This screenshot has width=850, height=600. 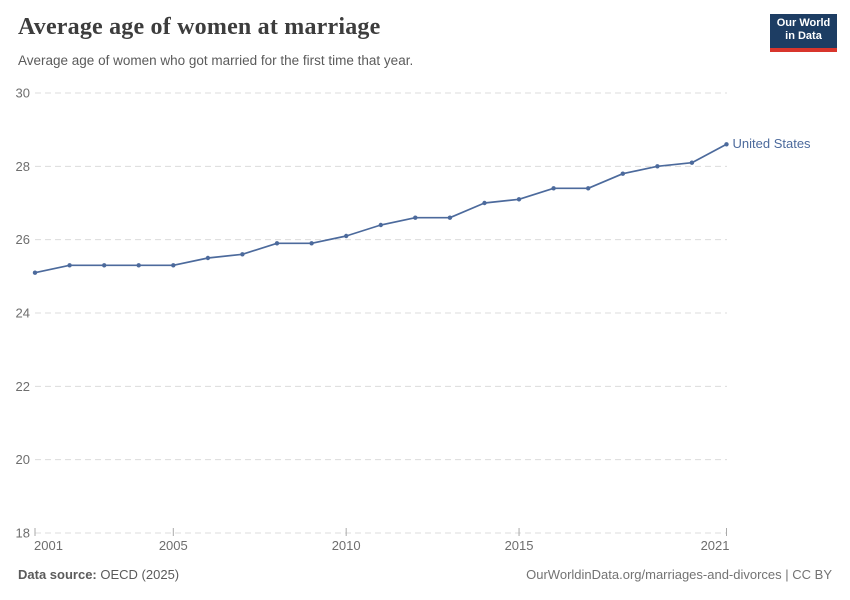 What do you see at coordinates (48, 545) in the screenshot?
I see `x-tick-label: 2001` at bounding box center [48, 545].